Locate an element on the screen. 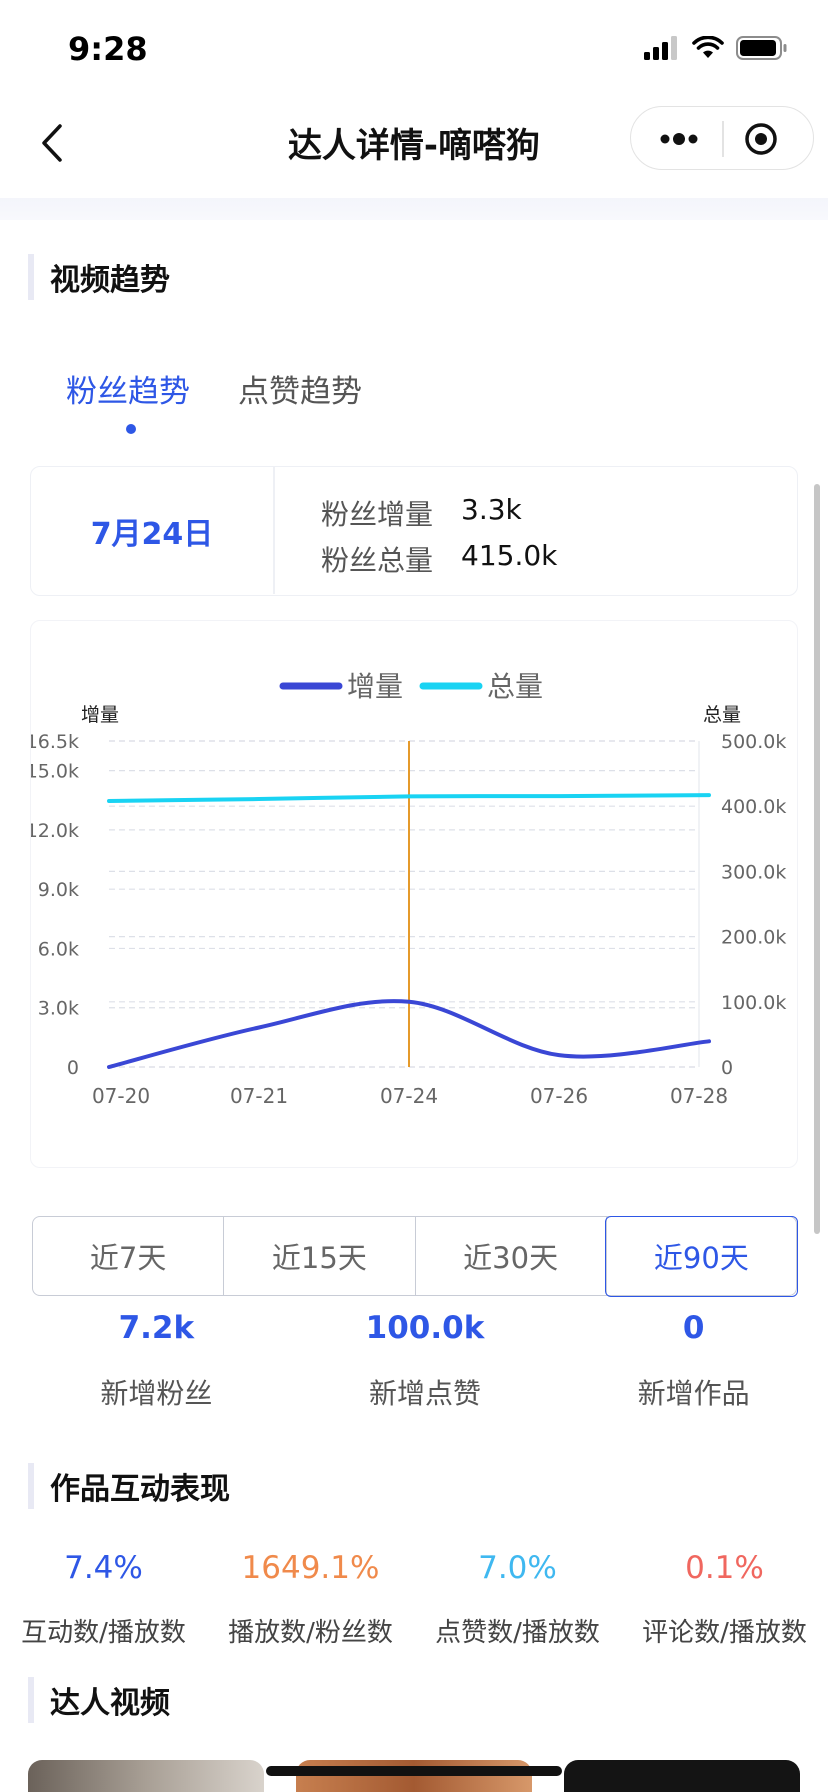 The height and width of the screenshot is (1792, 828). battery-icon is located at coordinates (761, 48).